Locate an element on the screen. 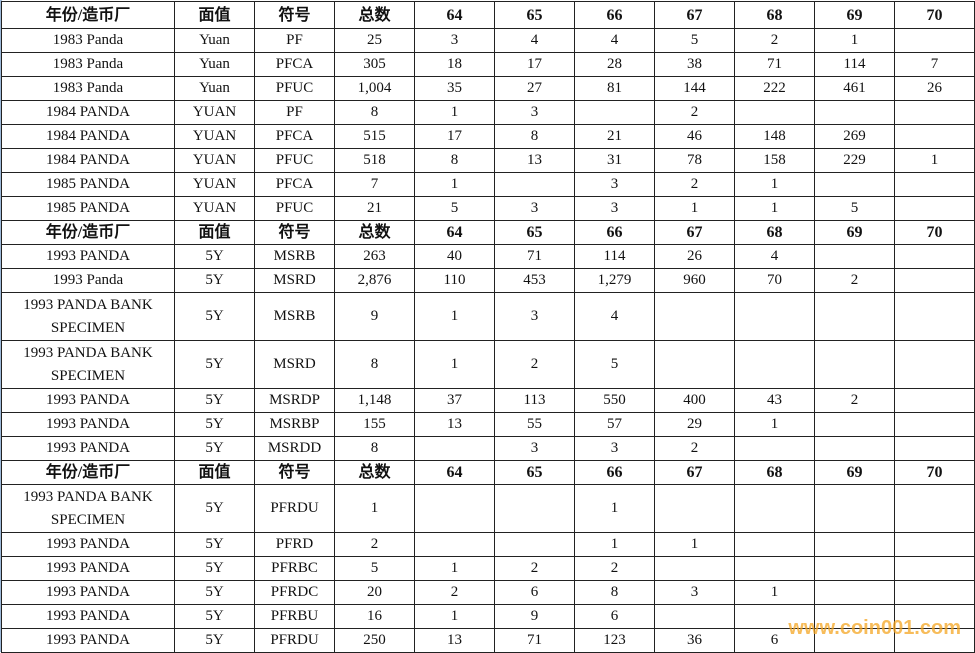 This screenshot has width=975, height=653. cell-total: 305 is located at coordinates (374, 64).